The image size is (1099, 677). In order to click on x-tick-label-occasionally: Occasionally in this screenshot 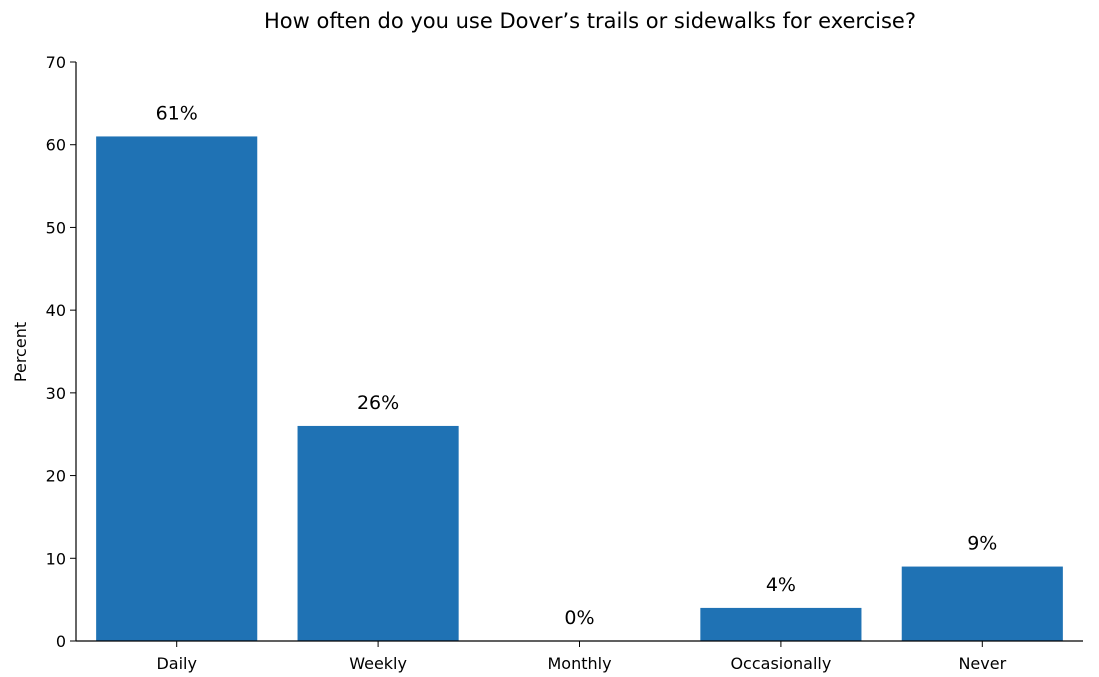, I will do `click(780, 663)`.